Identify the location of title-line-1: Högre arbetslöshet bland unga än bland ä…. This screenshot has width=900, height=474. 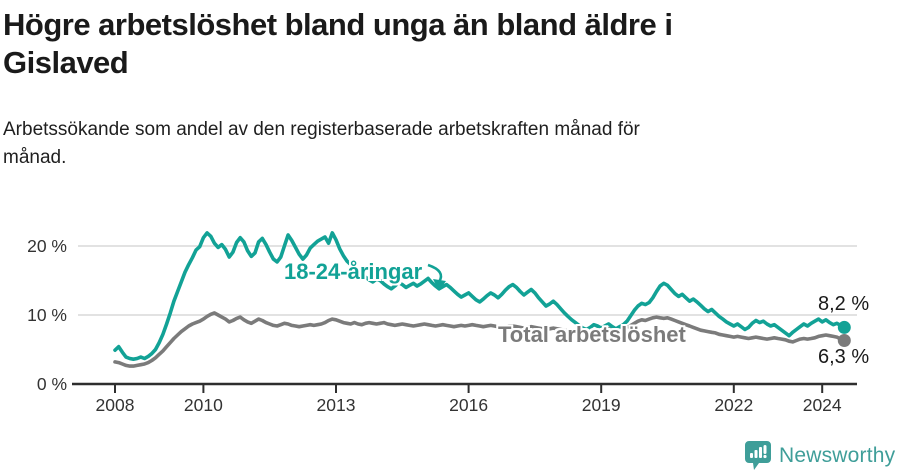
(338, 24).